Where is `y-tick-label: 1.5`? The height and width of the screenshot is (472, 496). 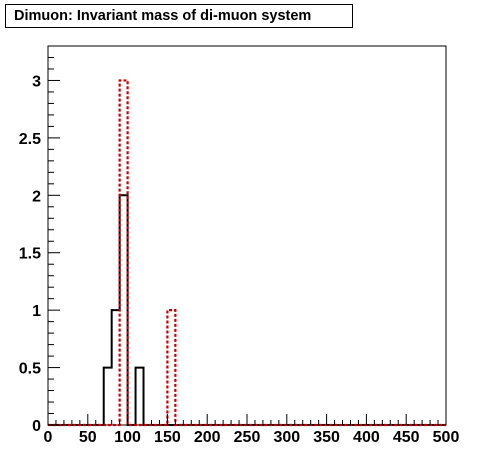
y-tick-label: 1.5 is located at coordinates (30, 254).